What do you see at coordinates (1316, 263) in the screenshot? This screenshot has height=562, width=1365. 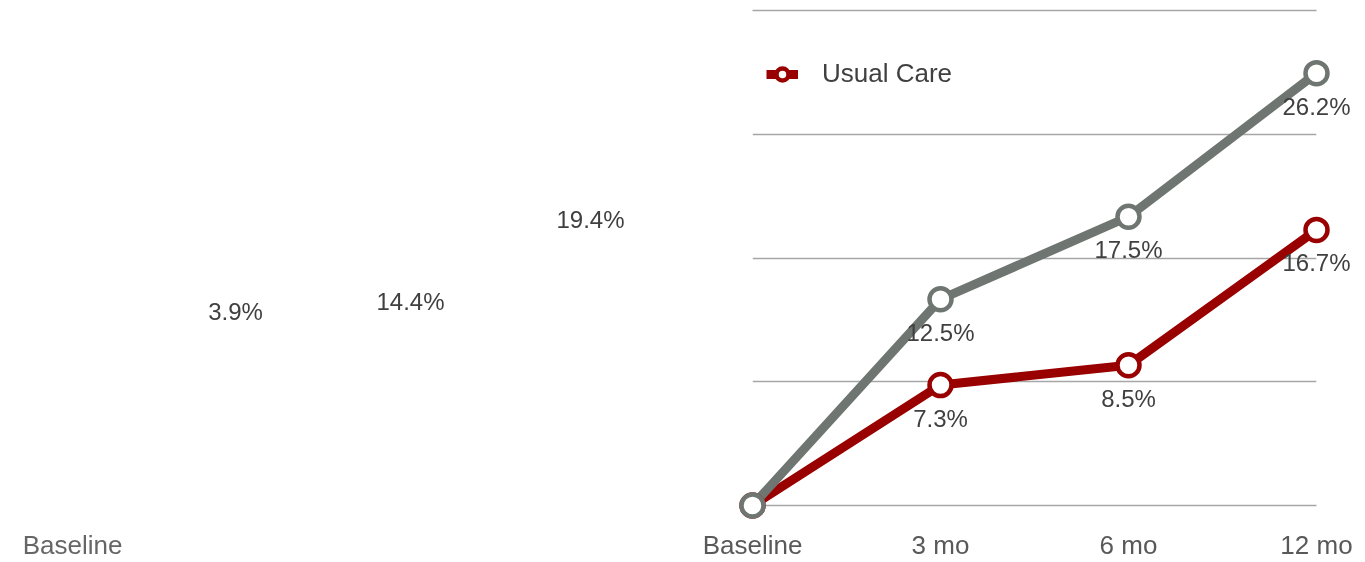 I see `data-label: 16.7%` at bounding box center [1316, 263].